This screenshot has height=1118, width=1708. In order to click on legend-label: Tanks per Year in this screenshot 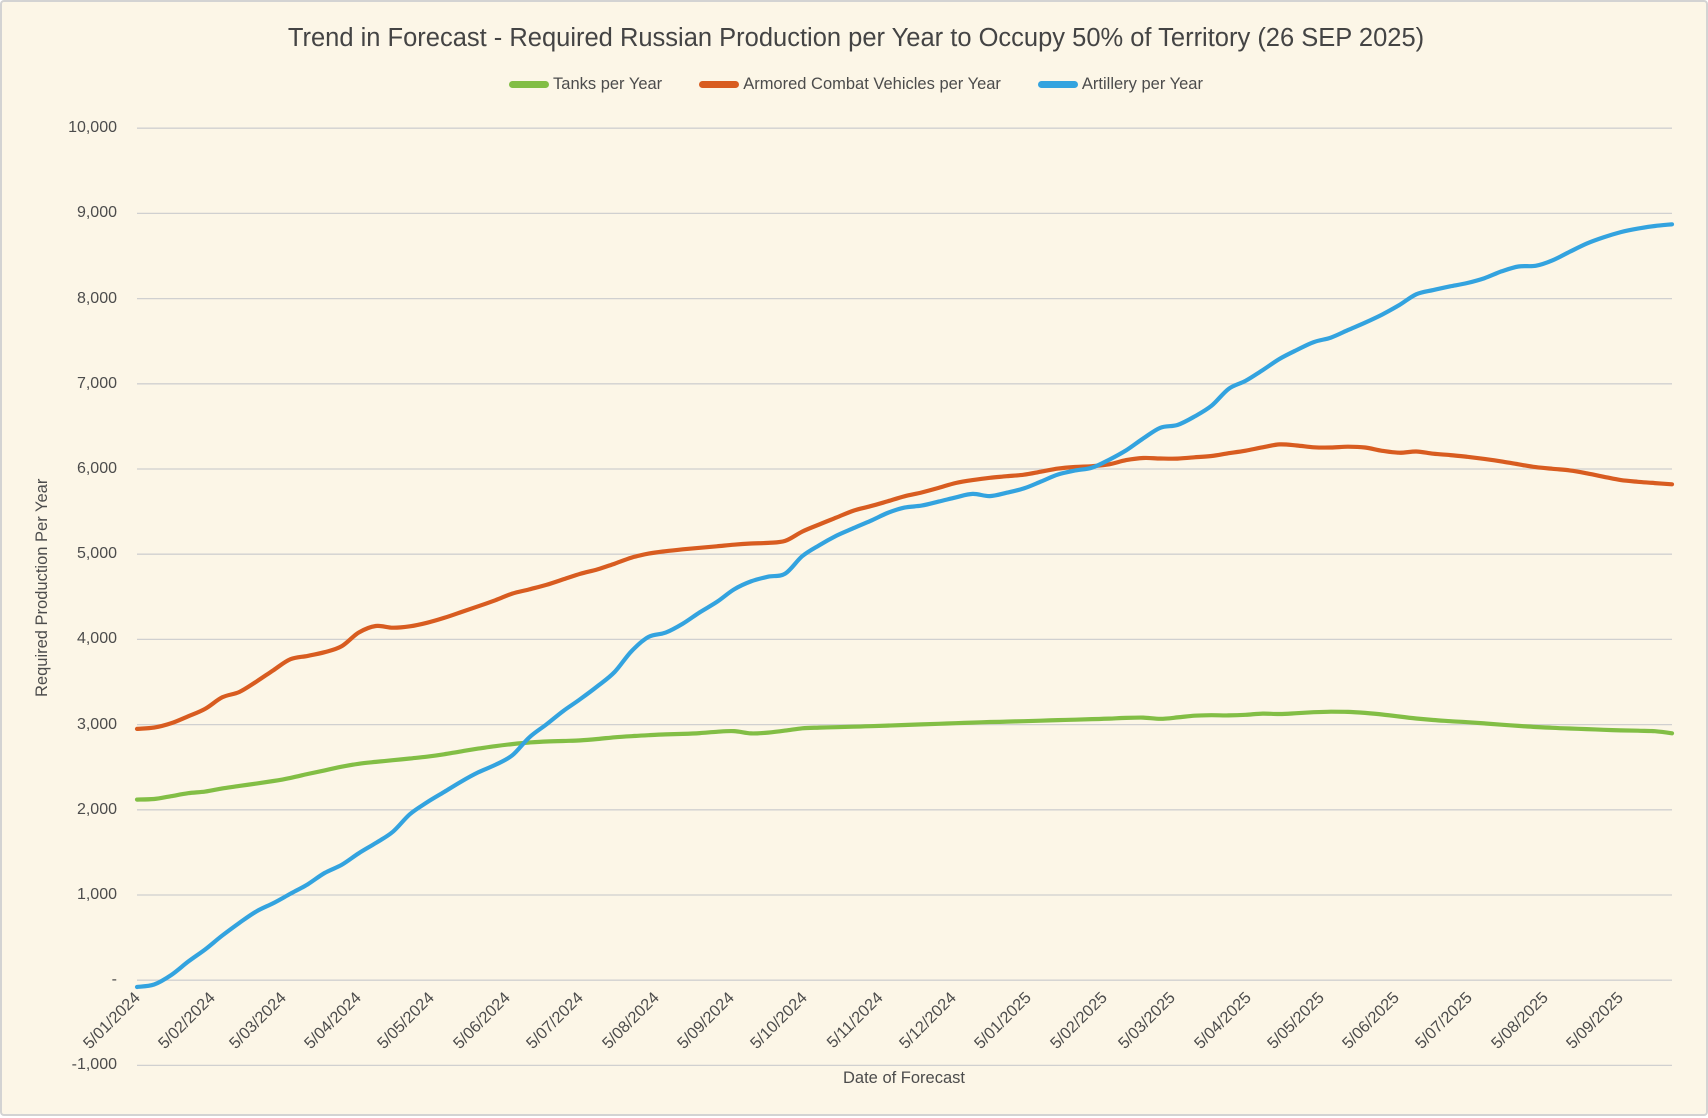, I will do `click(608, 83)`.